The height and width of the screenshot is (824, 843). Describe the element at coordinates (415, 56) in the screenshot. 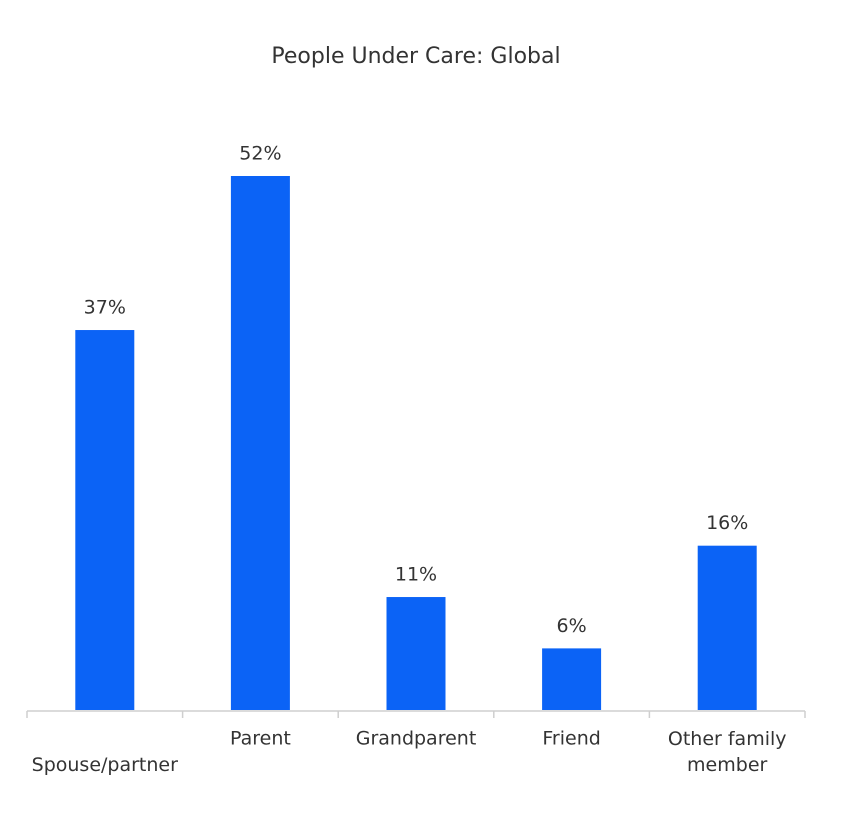

I see `chart-title: People Under Care: Global` at that location.